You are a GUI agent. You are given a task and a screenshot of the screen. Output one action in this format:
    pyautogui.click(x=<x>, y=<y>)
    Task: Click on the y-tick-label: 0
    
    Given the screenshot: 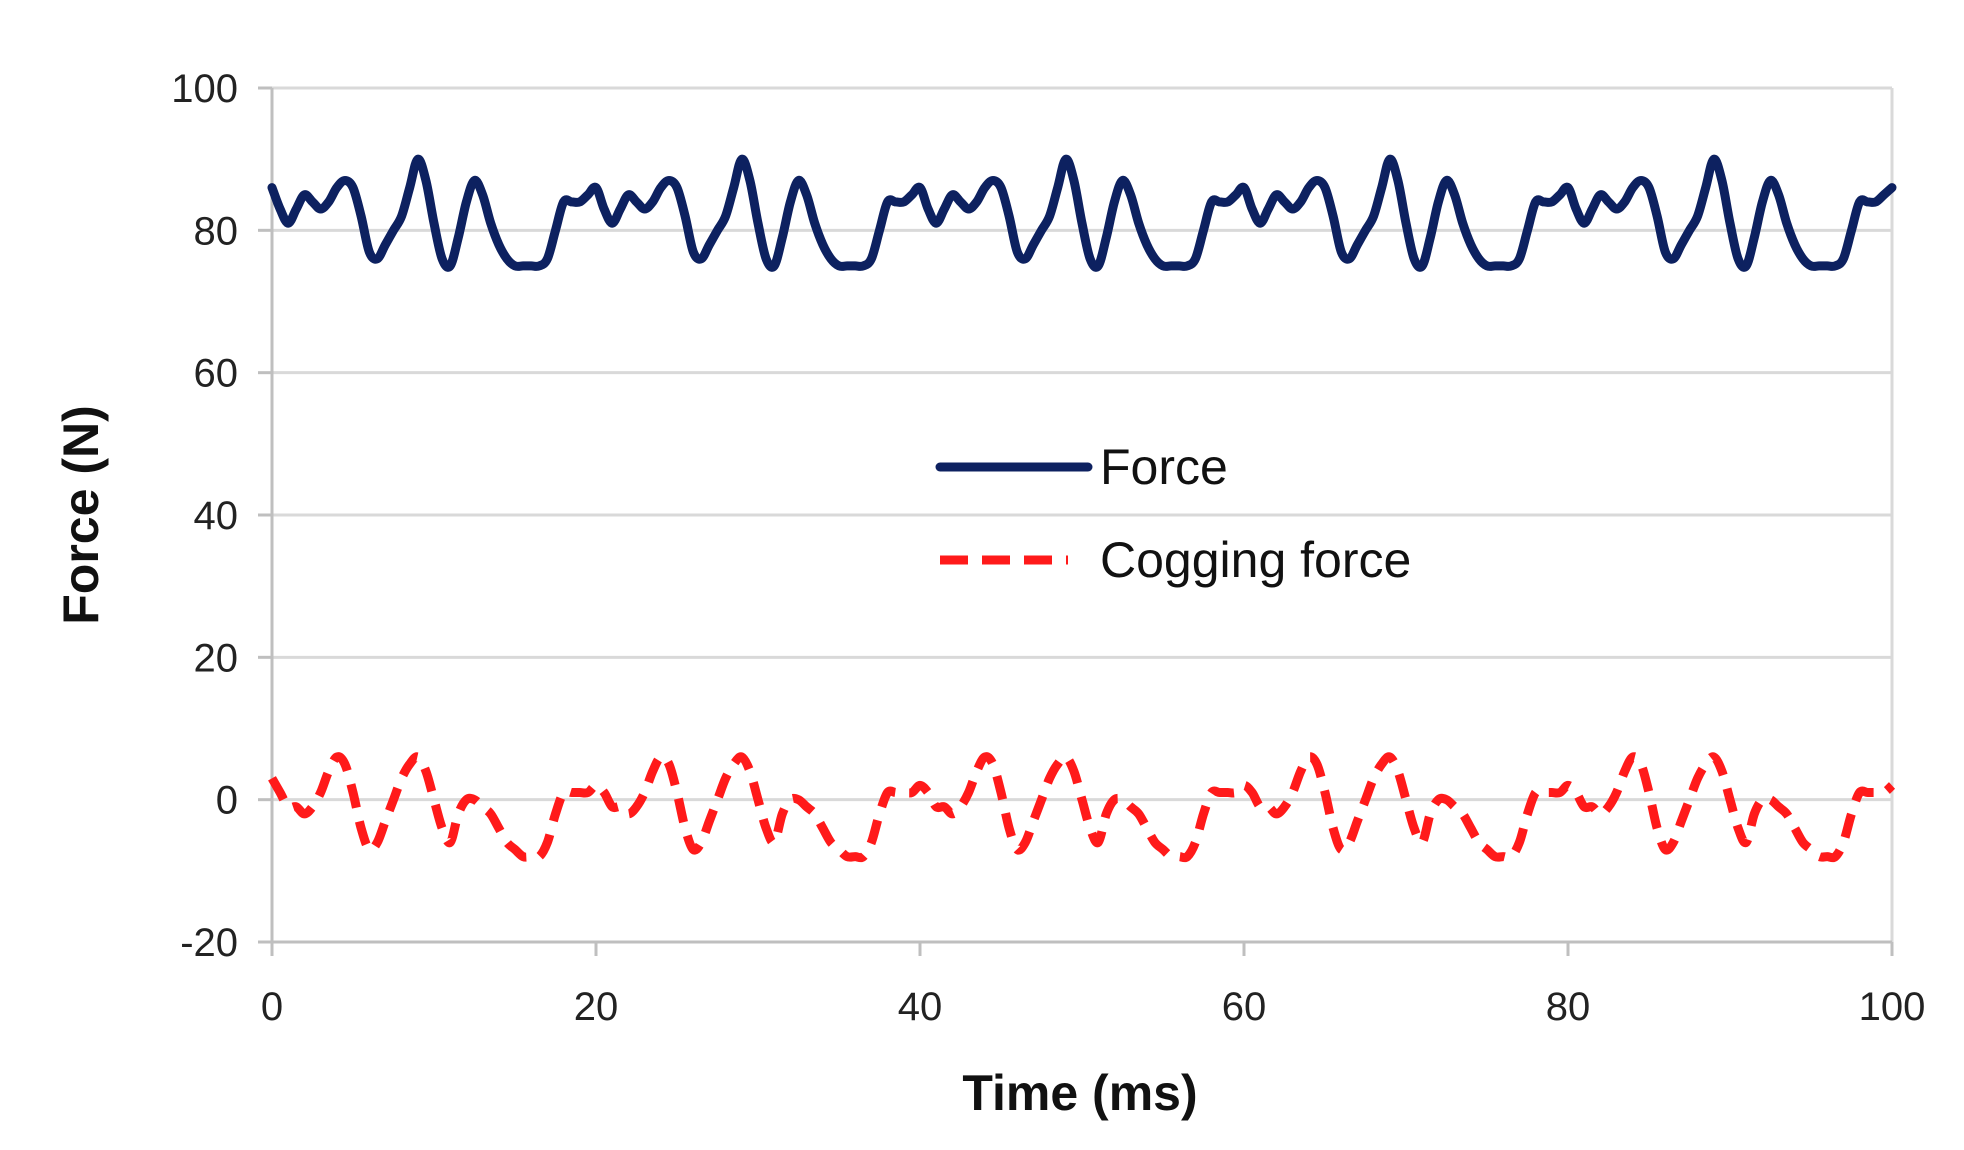 What is the action you would take?
    pyautogui.click(x=227, y=801)
    